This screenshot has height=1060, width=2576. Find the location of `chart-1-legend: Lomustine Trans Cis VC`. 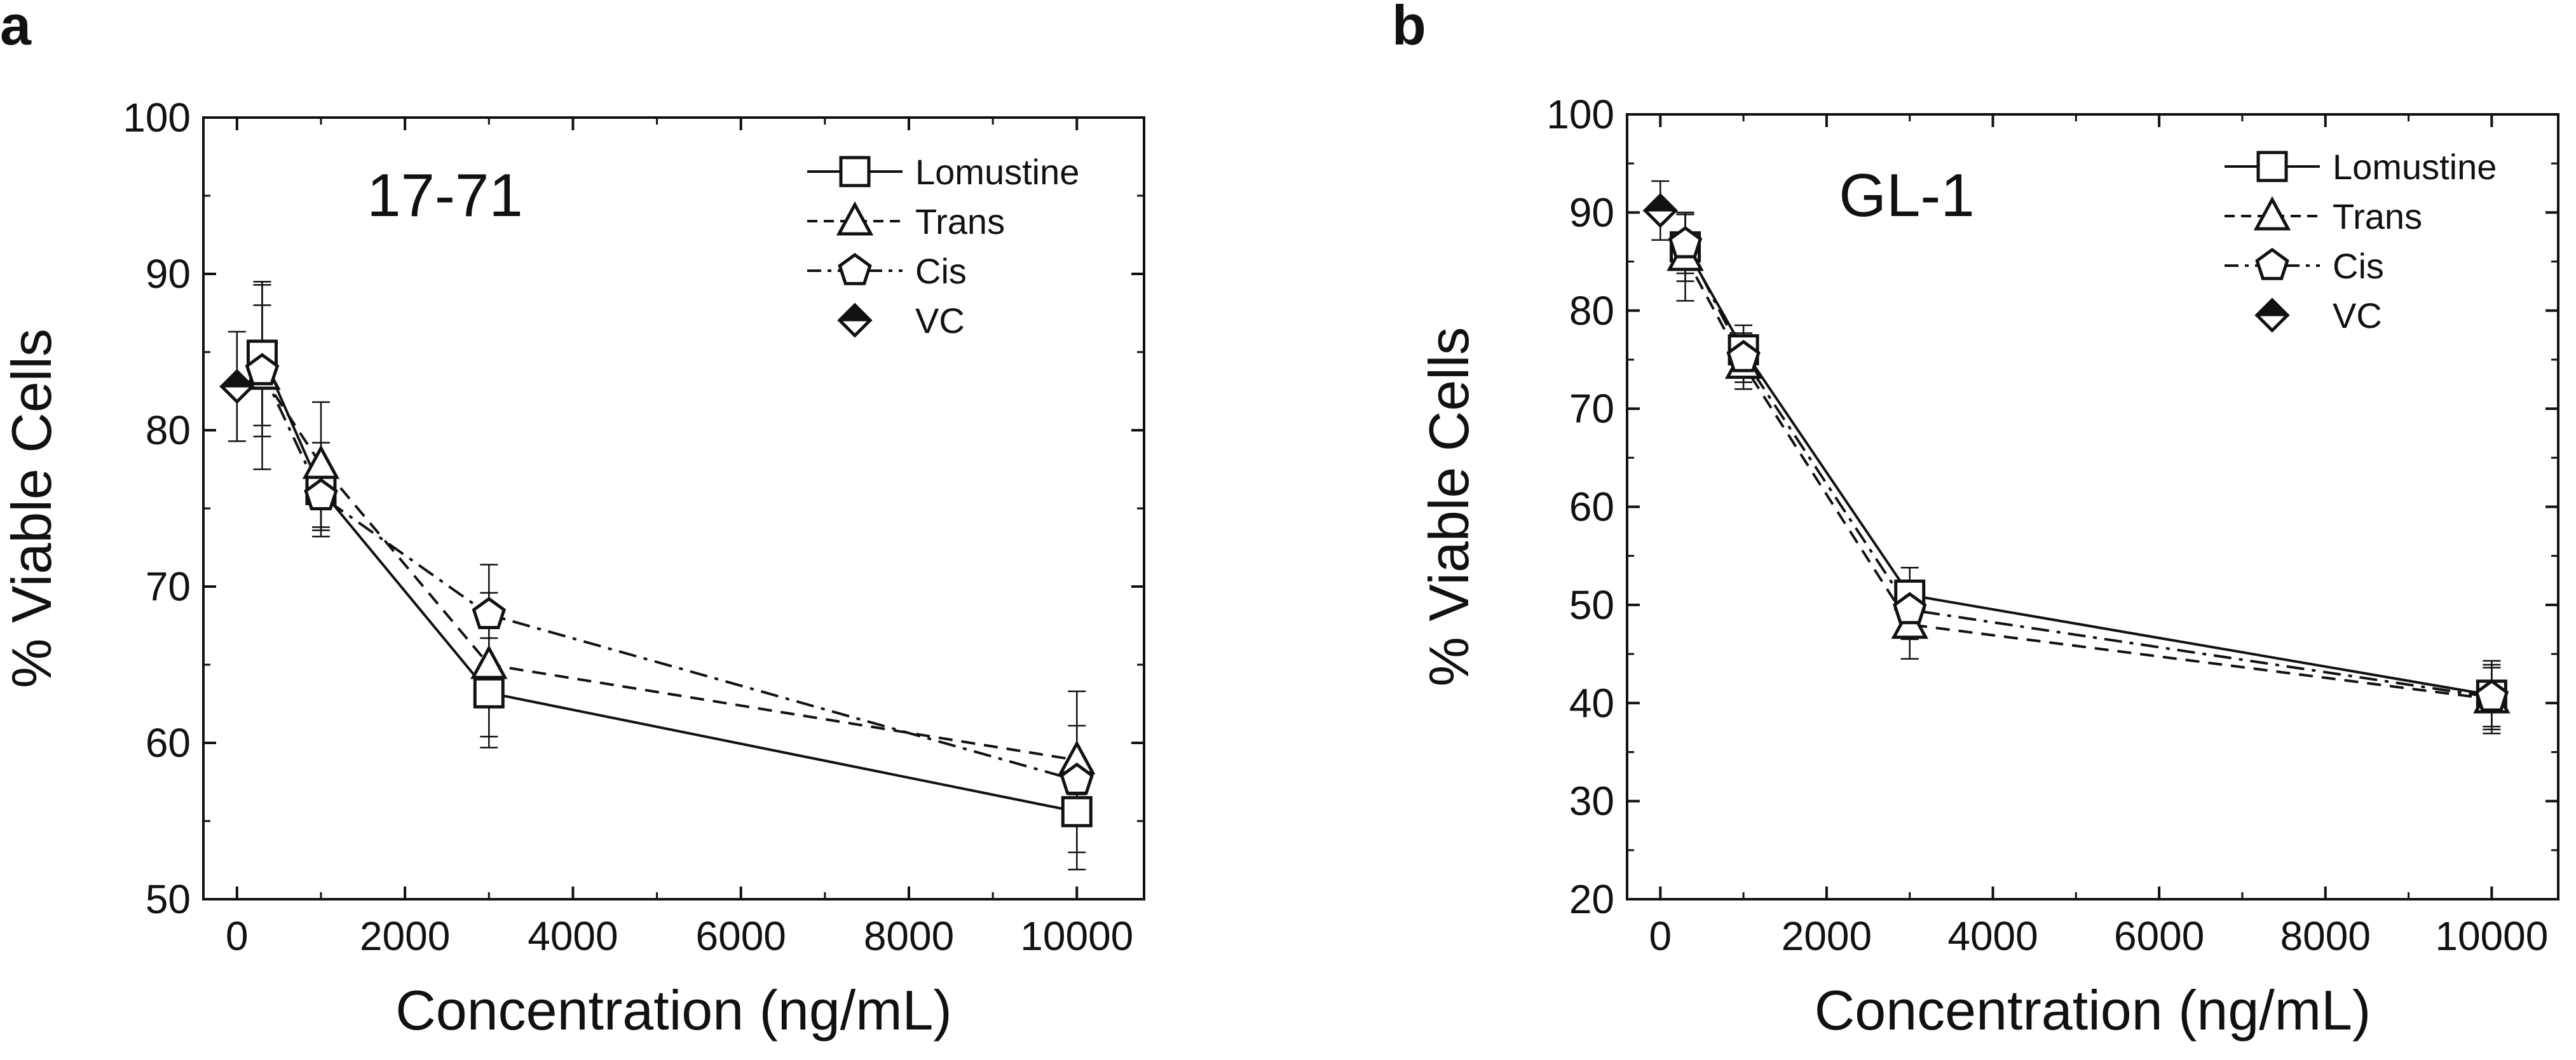

chart-1-legend: Lomustine Trans Cis VC is located at coordinates (2361, 242).